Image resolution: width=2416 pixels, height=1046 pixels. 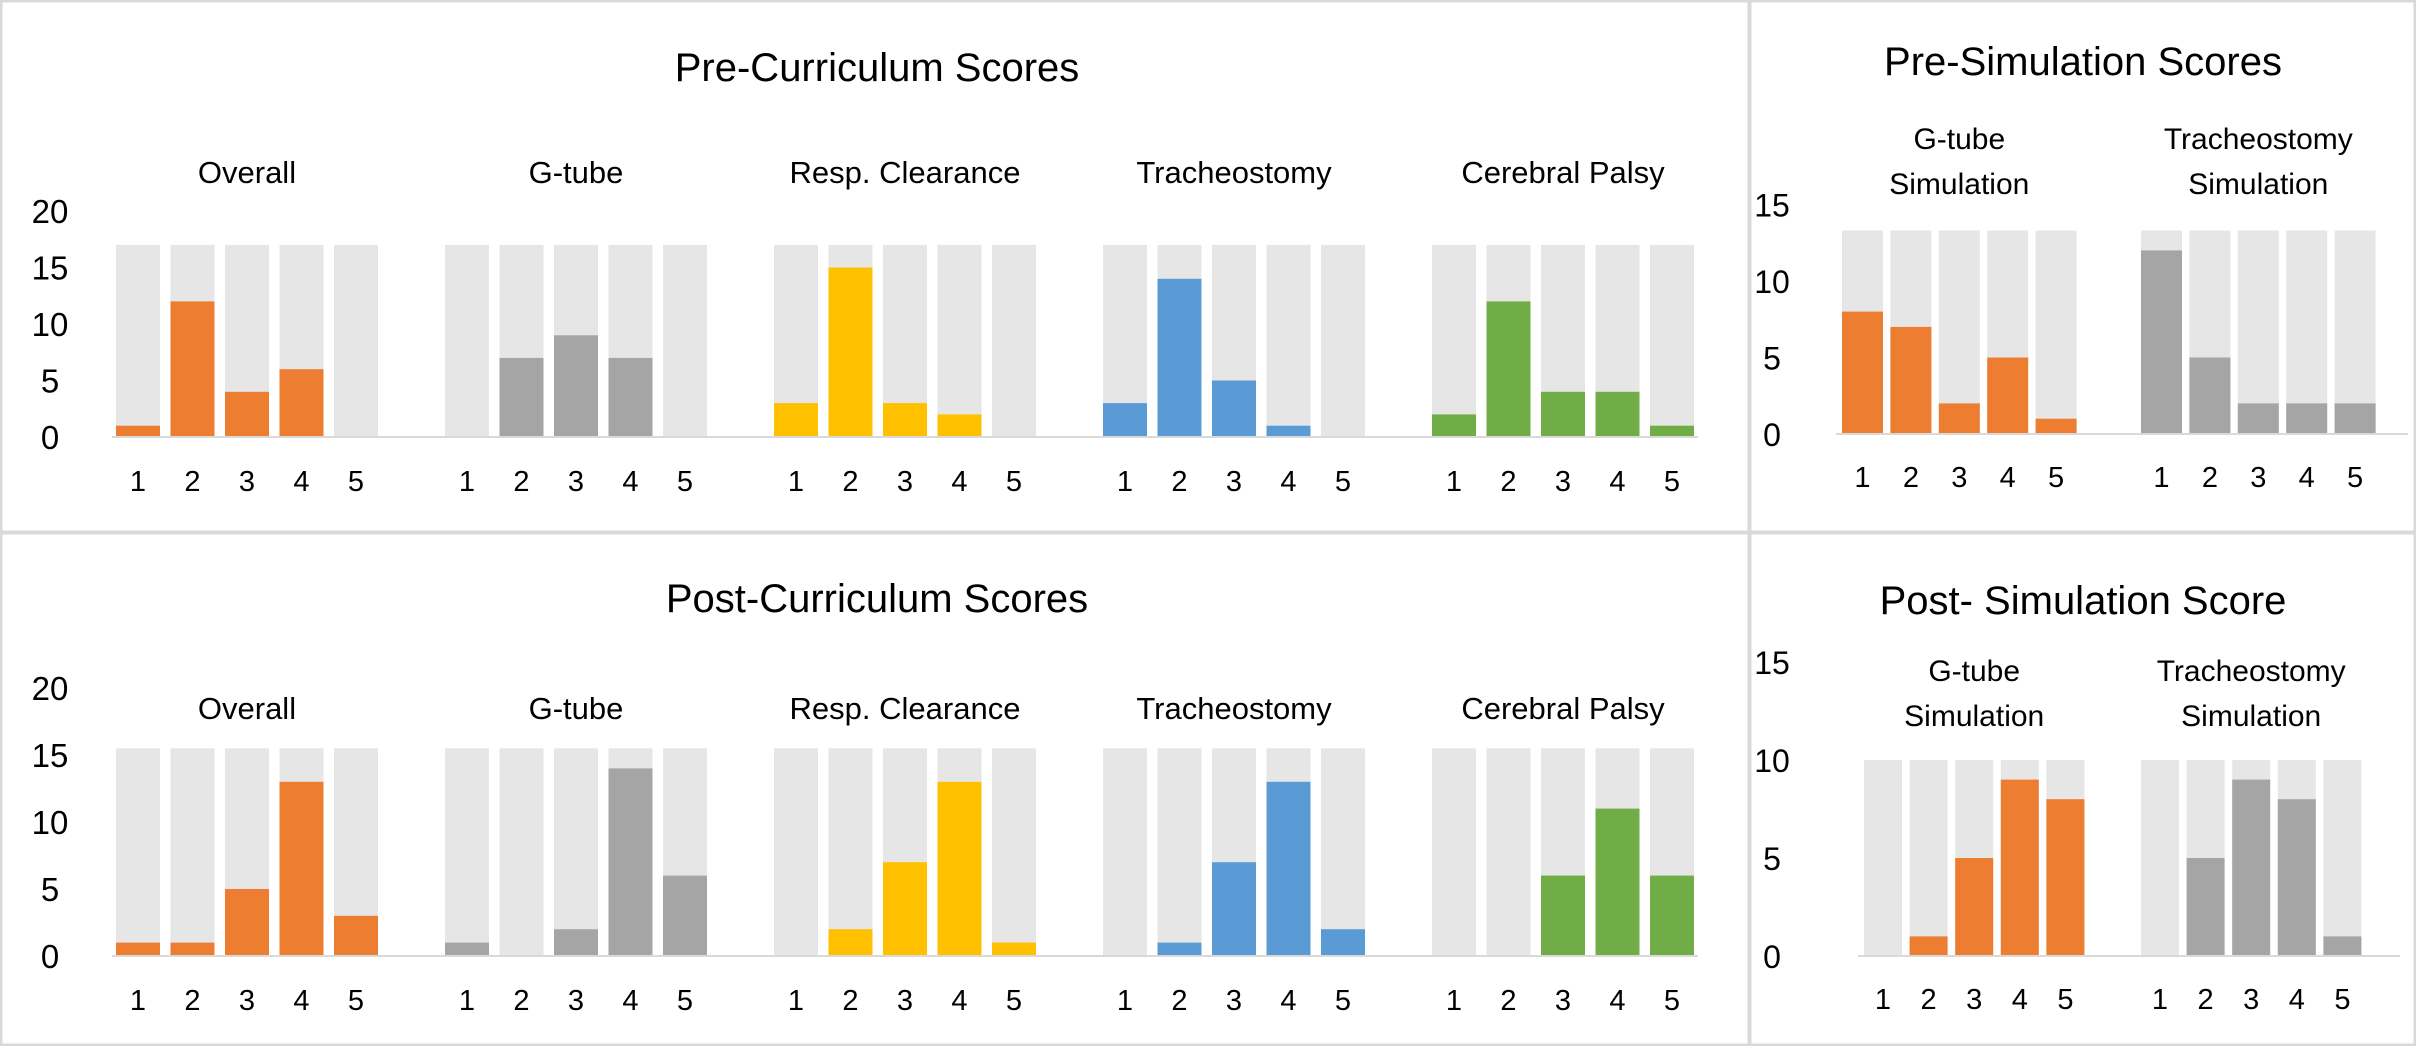 What do you see at coordinates (959, 1001) in the screenshot?
I see `post-curriculum-resp-clearance-xtick-4: 4` at bounding box center [959, 1001].